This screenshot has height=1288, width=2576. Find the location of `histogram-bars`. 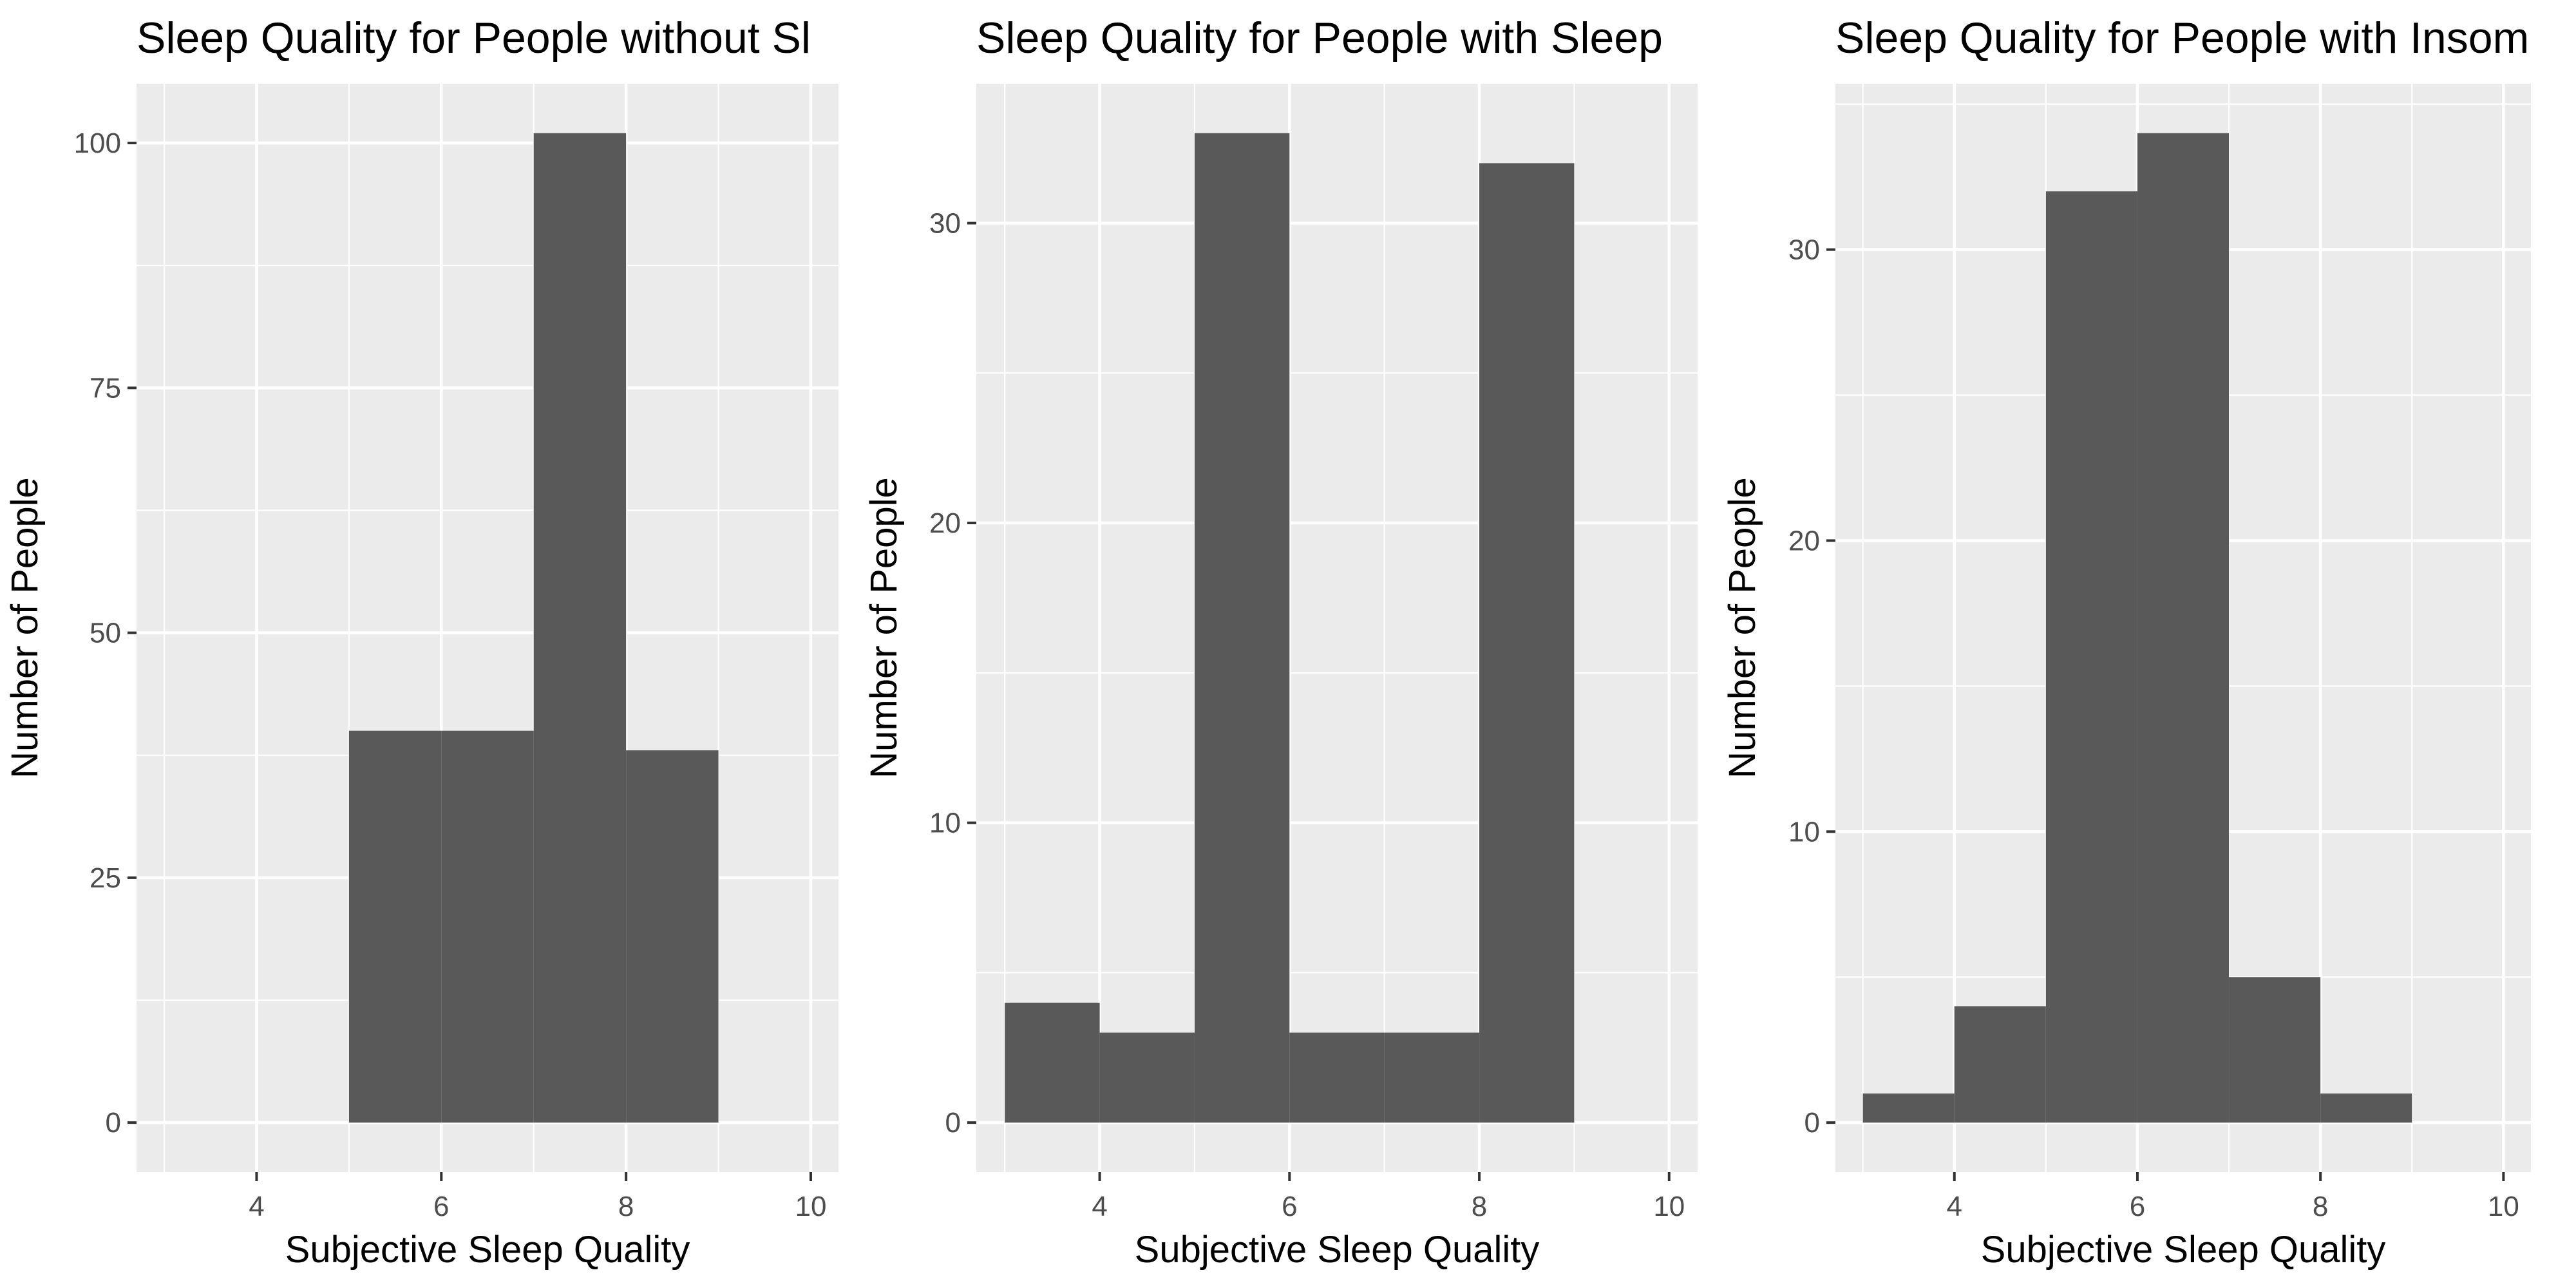

histogram-bars is located at coordinates (533, 628).